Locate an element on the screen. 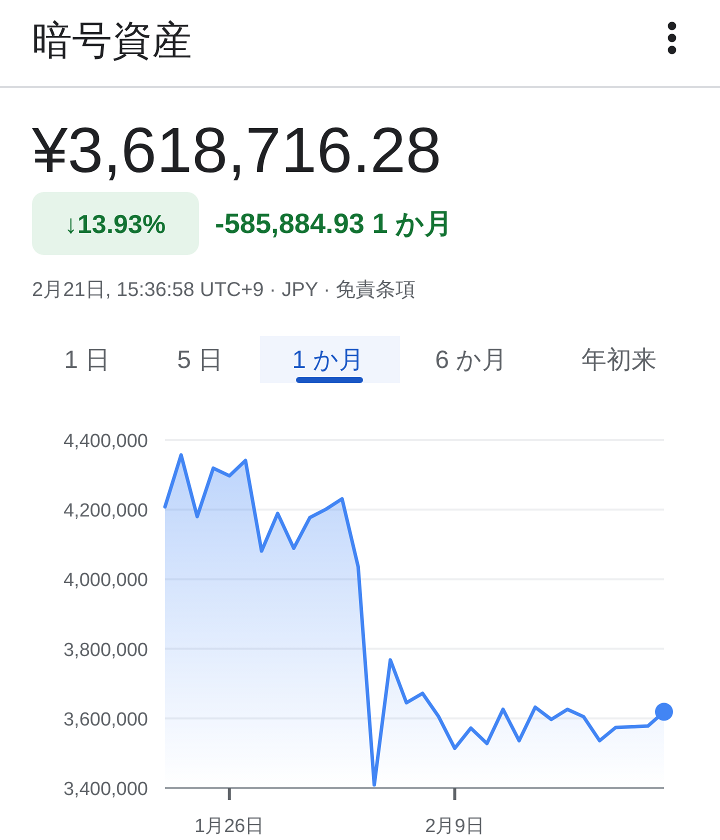 The height and width of the screenshot is (840, 720). y-tick-label: 3,600,000 is located at coordinates (105, 719).